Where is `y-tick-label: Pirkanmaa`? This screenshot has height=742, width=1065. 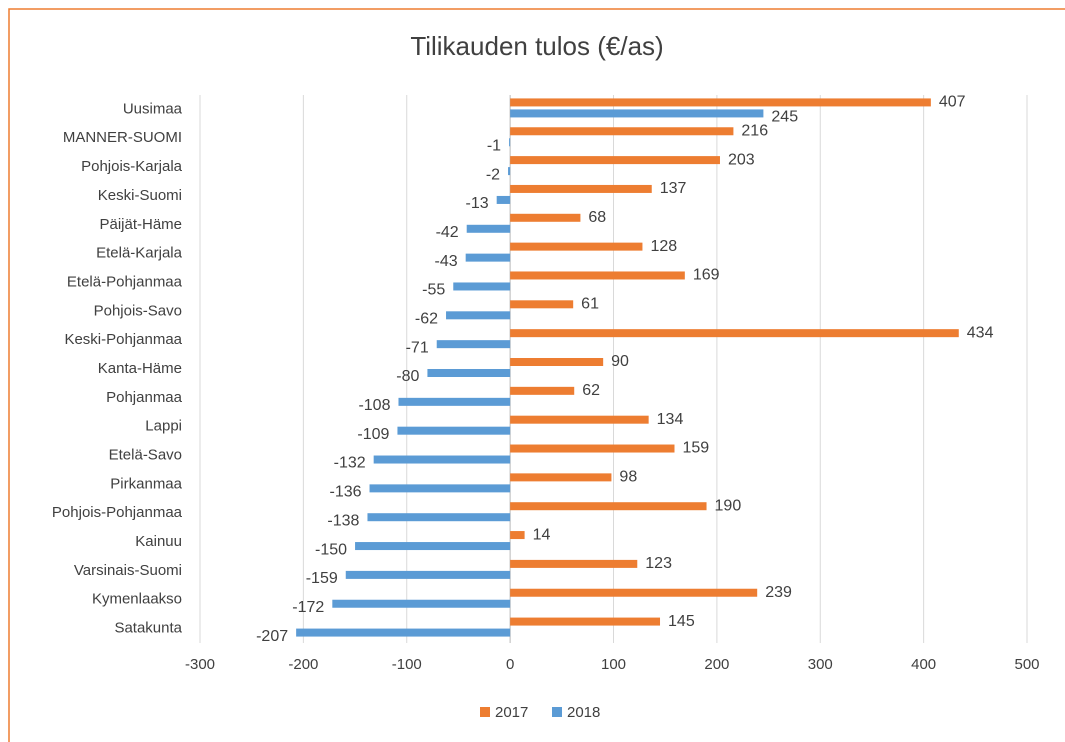
y-tick-label: Pirkanmaa is located at coordinates (146, 483).